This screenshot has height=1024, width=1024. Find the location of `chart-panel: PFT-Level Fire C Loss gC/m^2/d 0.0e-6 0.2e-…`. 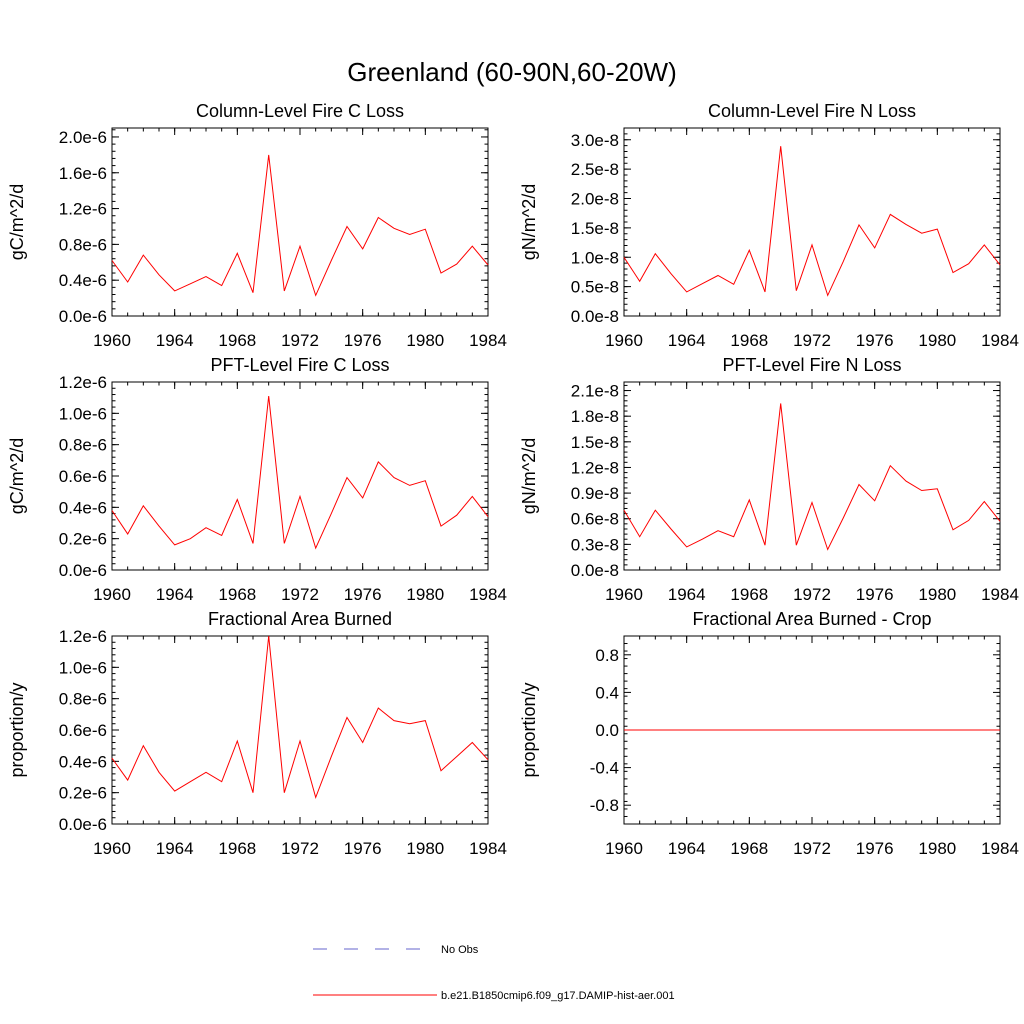

chart-panel: PFT-Level Fire C Loss gC/m^2/d 0.0e-6 0.2e-… is located at coordinates (257, 479).